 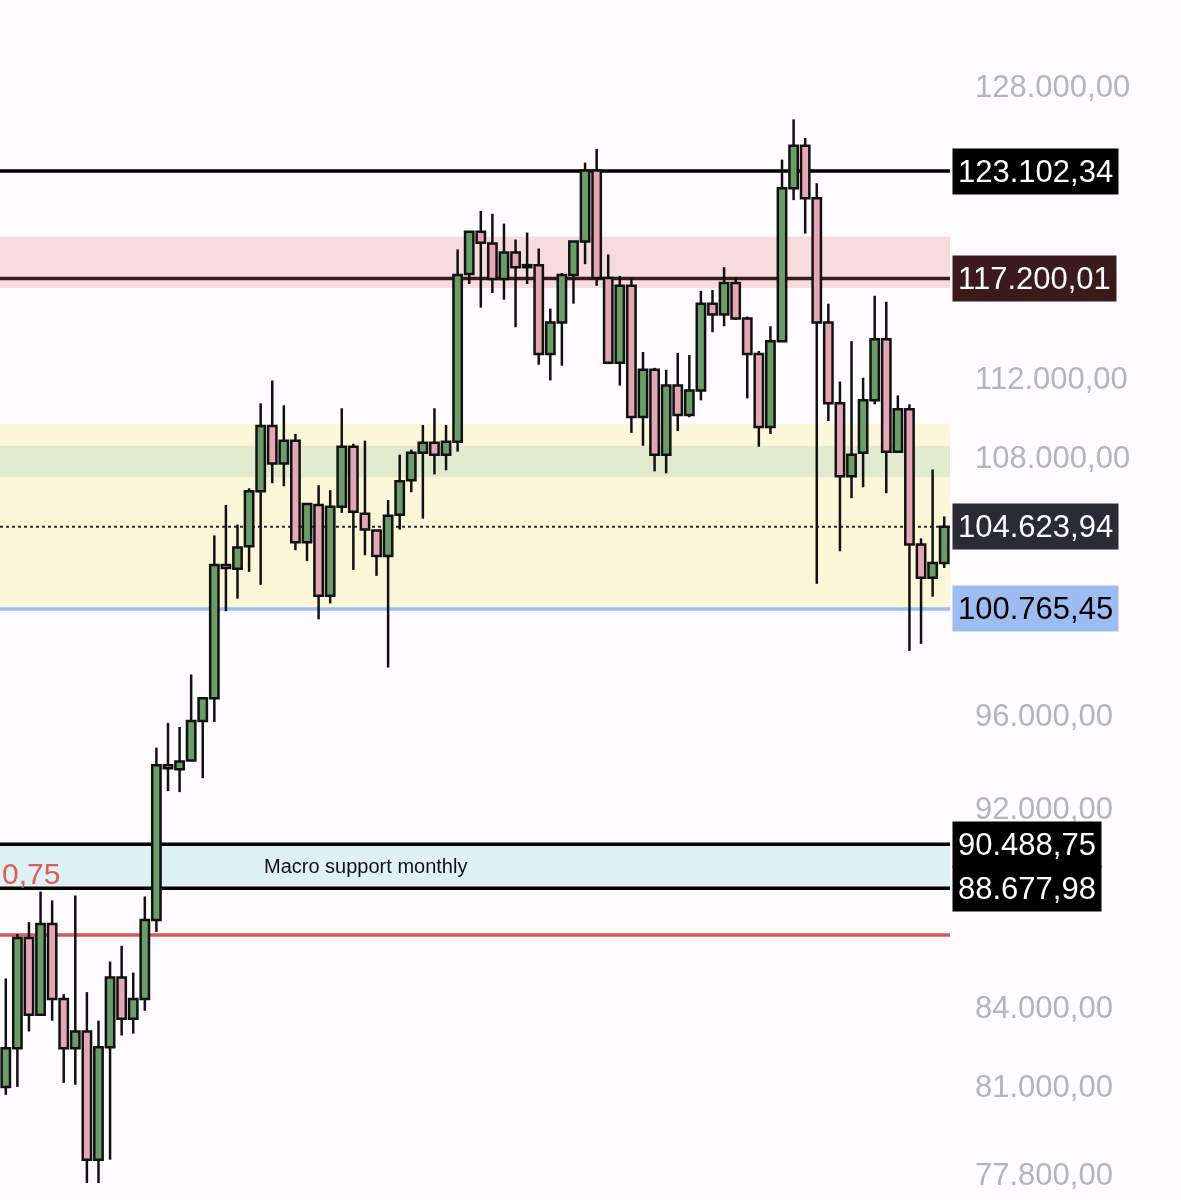 What do you see at coordinates (1036, 608) in the screenshot?
I see `ref-line-label: 100.765,45` at bounding box center [1036, 608].